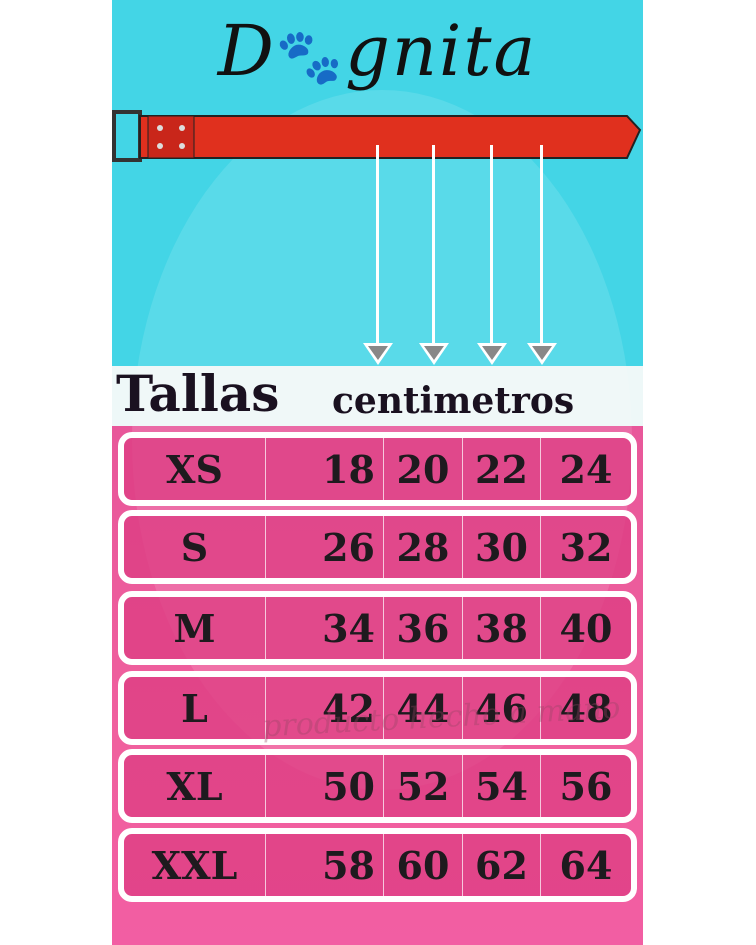 Image resolution: width=756 pixels, height=945 pixels. What do you see at coordinates (423, 708) in the screenshot?
I see `measurement-value: 44` at bounding box center [423, 708].